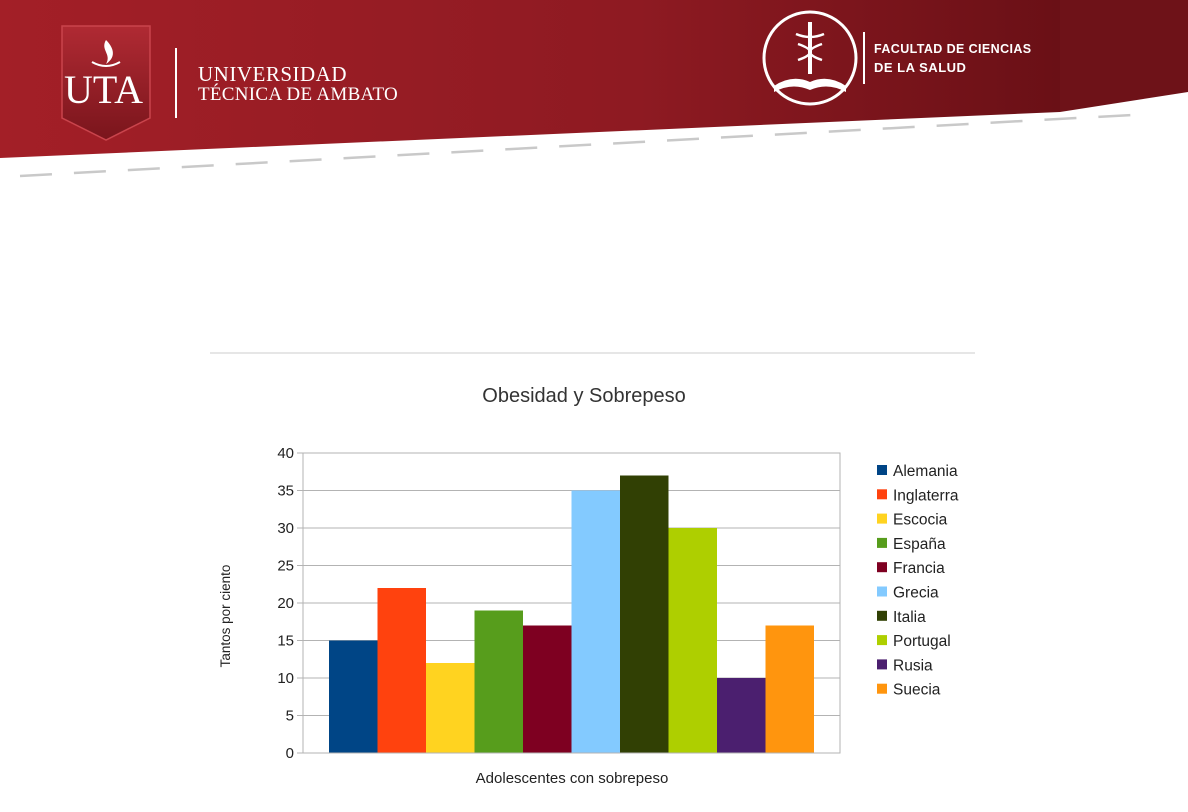  I want to click on bars, so click(571, 614).